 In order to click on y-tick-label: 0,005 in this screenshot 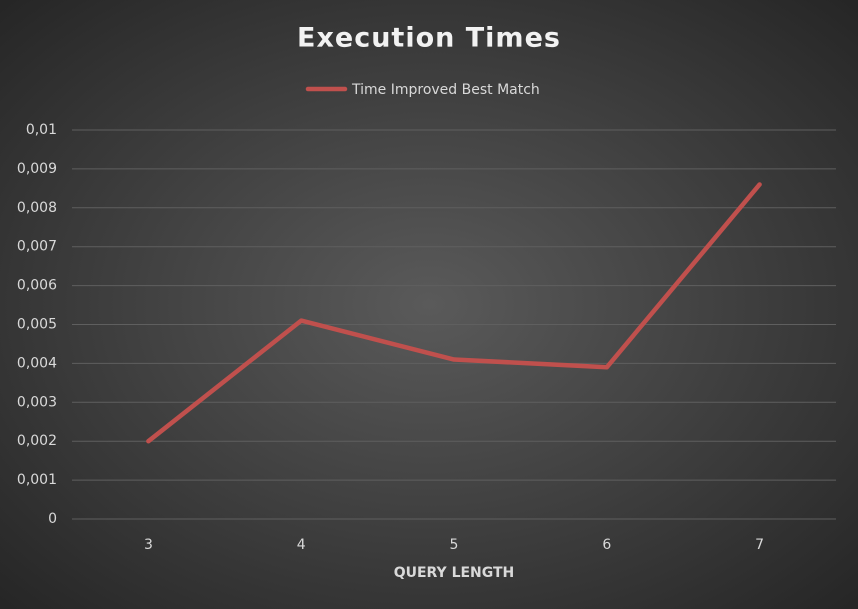, I will do `click(37, 325)`.